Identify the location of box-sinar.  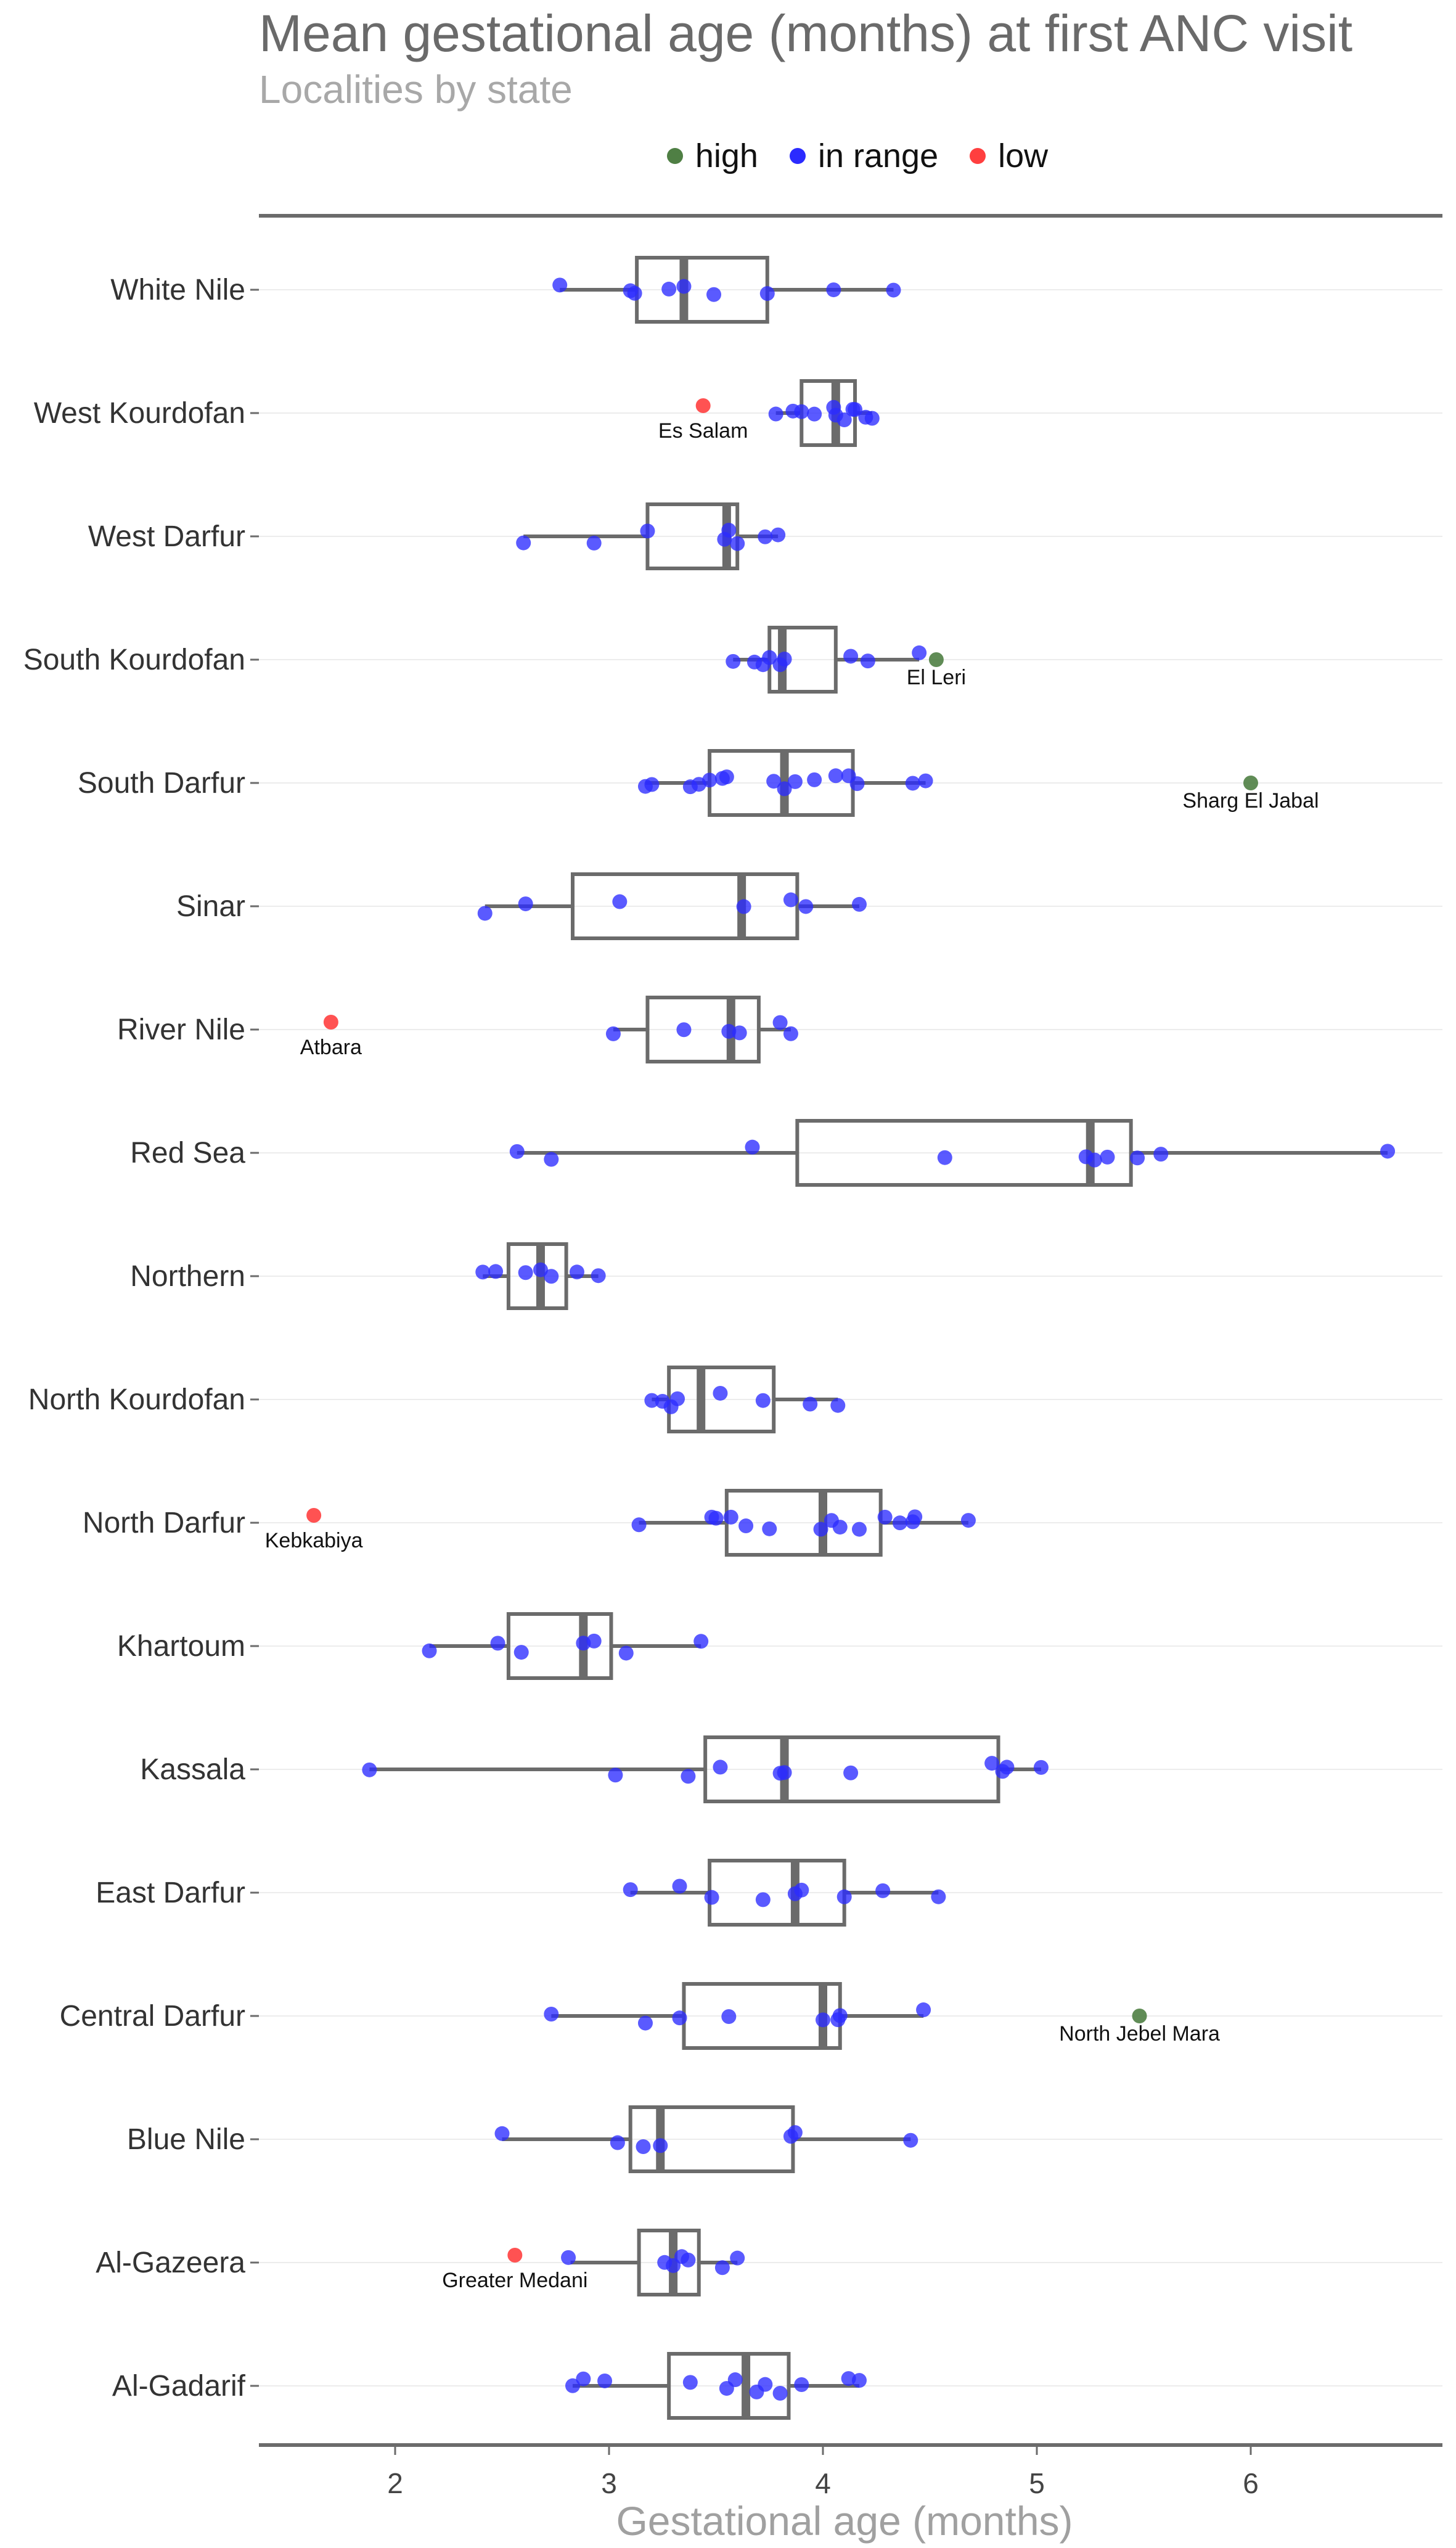
(686, 906).